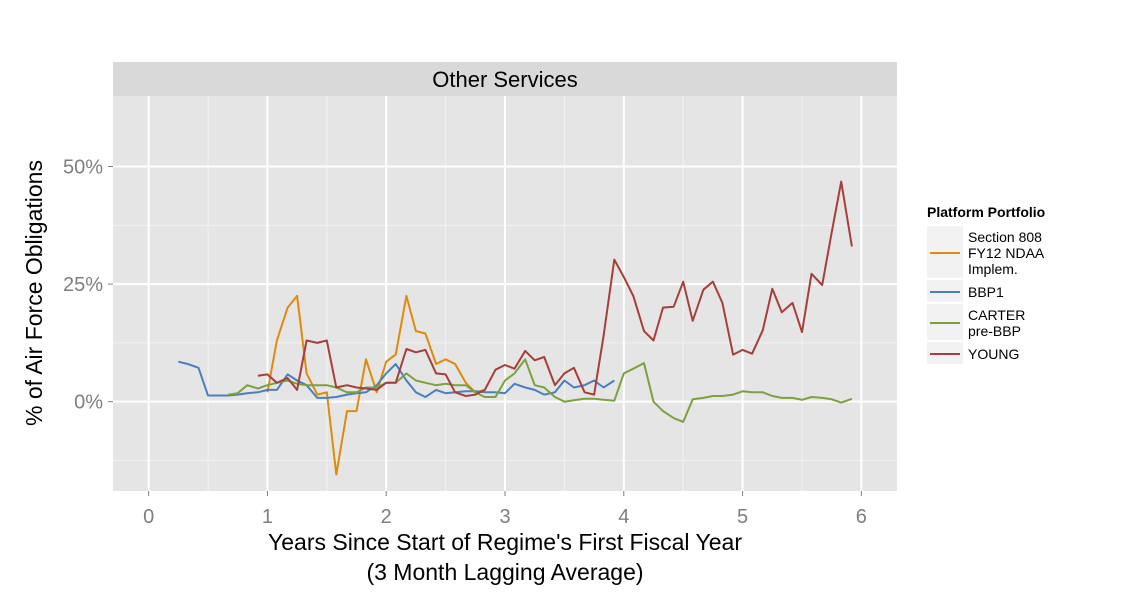  Describe the element at coordinates (996, 315) in the screenshot. I see `legend-label: CARTER` at that location.